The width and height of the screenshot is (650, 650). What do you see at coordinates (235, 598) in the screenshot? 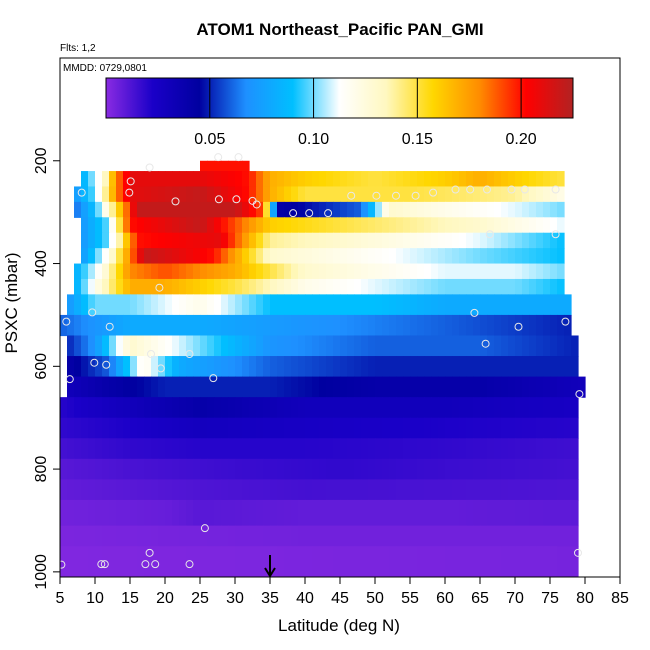
I see `x-tick-label: 30` at bounding box center [235, 598].